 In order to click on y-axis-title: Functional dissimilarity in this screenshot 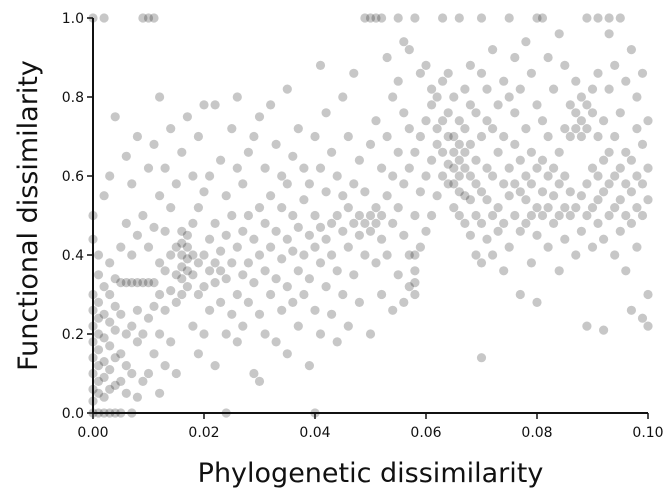, I will do `click(28, 215)`.